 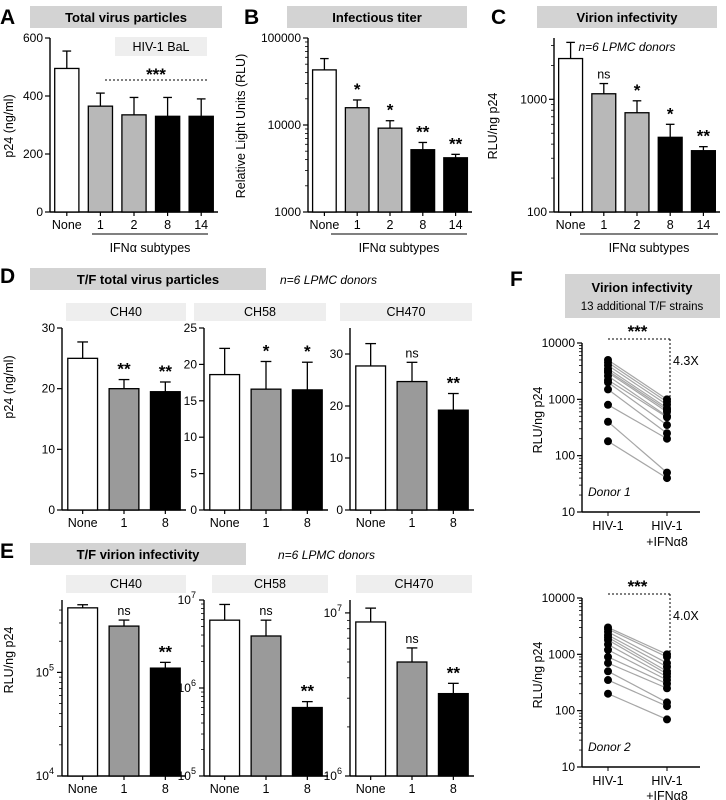 What do you see at coordinates (7, 17) in the screenshot?
I see `panel-letter-a: A` at bounding box center [7, 17].